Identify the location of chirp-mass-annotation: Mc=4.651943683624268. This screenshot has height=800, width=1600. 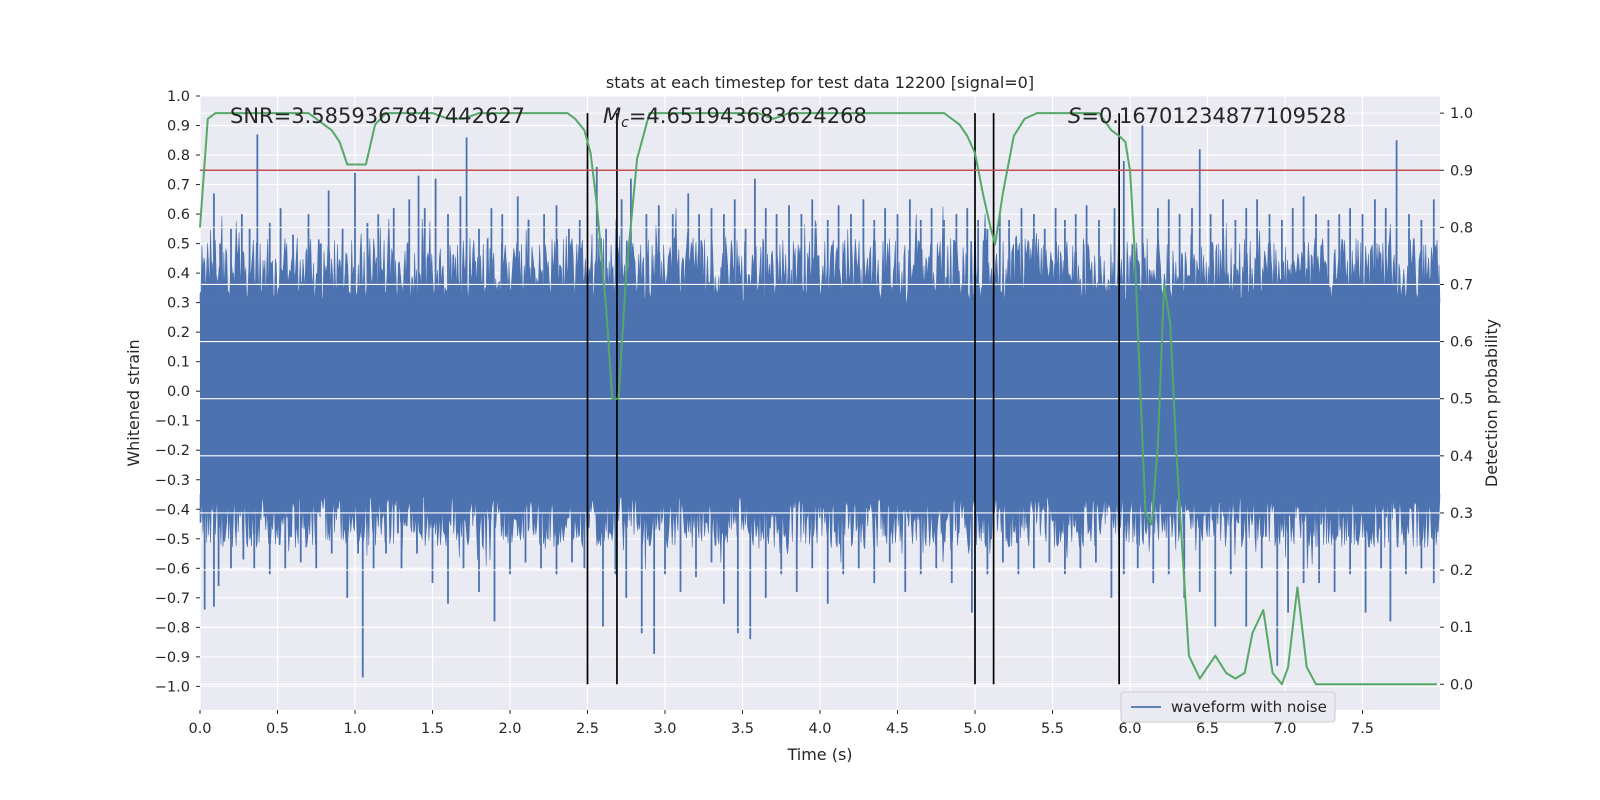
(735, 117).